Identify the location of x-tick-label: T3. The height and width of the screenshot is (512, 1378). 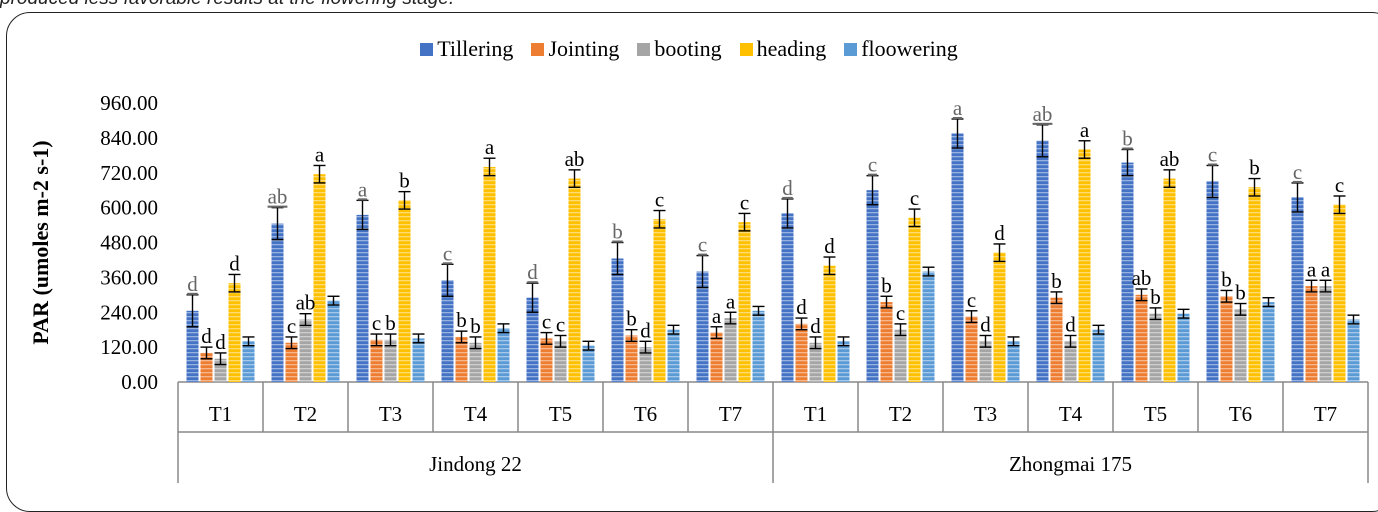
(390, 414).